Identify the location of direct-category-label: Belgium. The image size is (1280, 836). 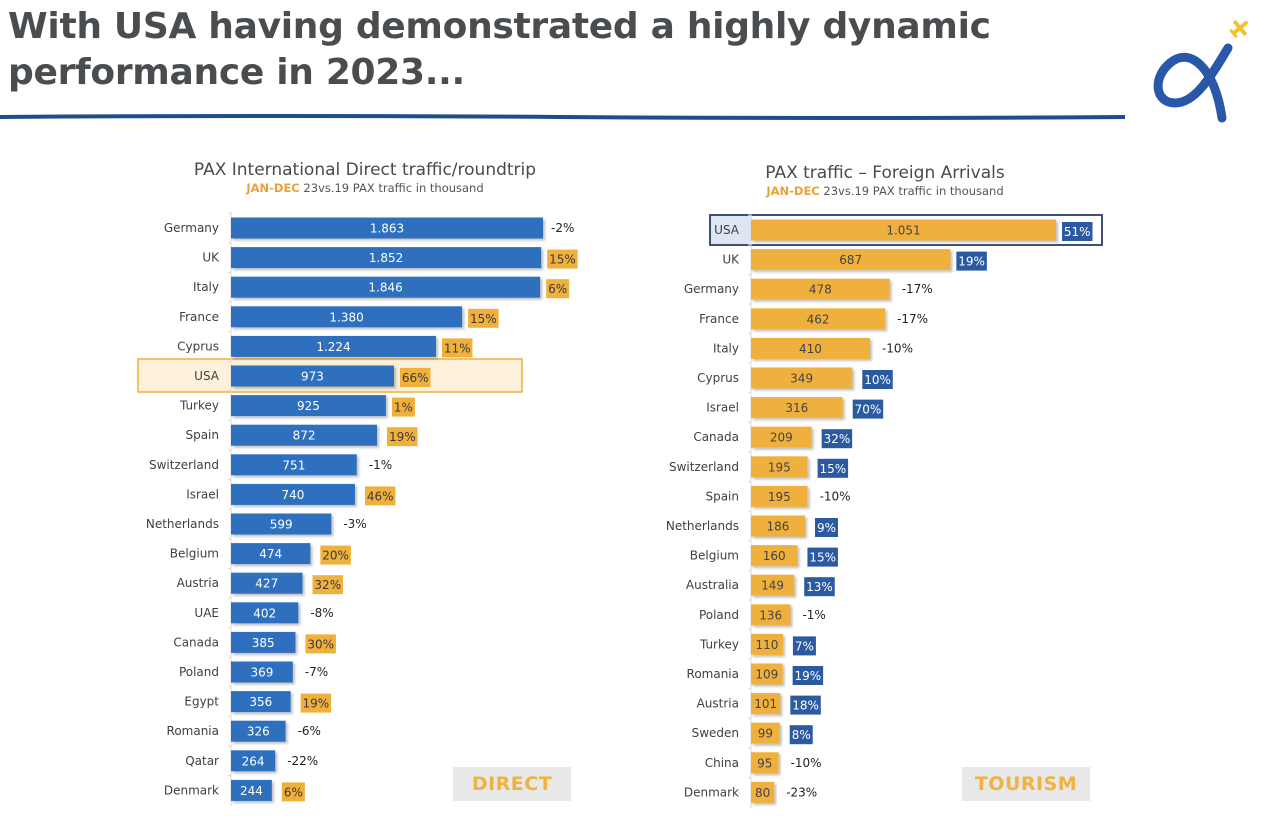
(194, 554).